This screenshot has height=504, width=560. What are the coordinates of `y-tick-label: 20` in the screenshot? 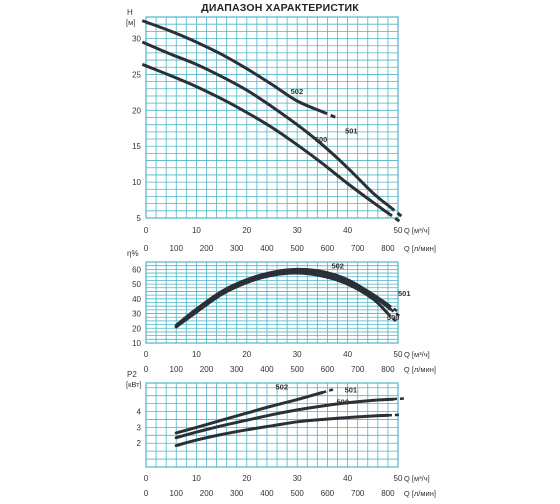 It's located at (136, 110).